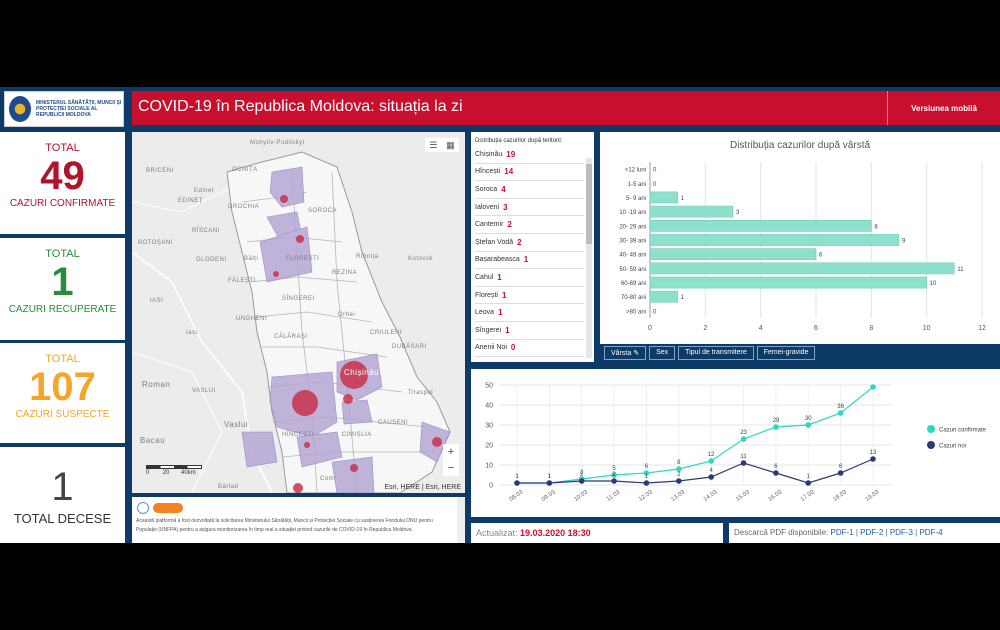 The image size is (1000, 630). What do you see at coordinates (529, 155) in the screenshot?
I see `district-row: Chișinău 19` at bounding box center [529, 155].